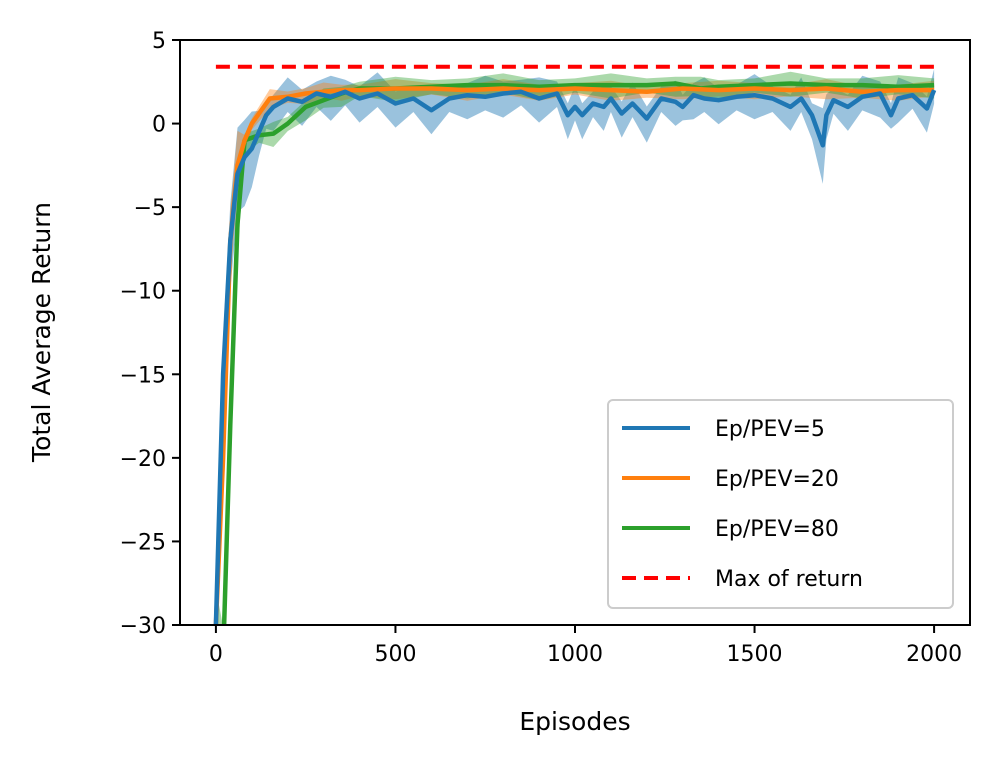 The image size is (1003, 767). I want to click on x-axis-title: Episodes, so click(574, 721).